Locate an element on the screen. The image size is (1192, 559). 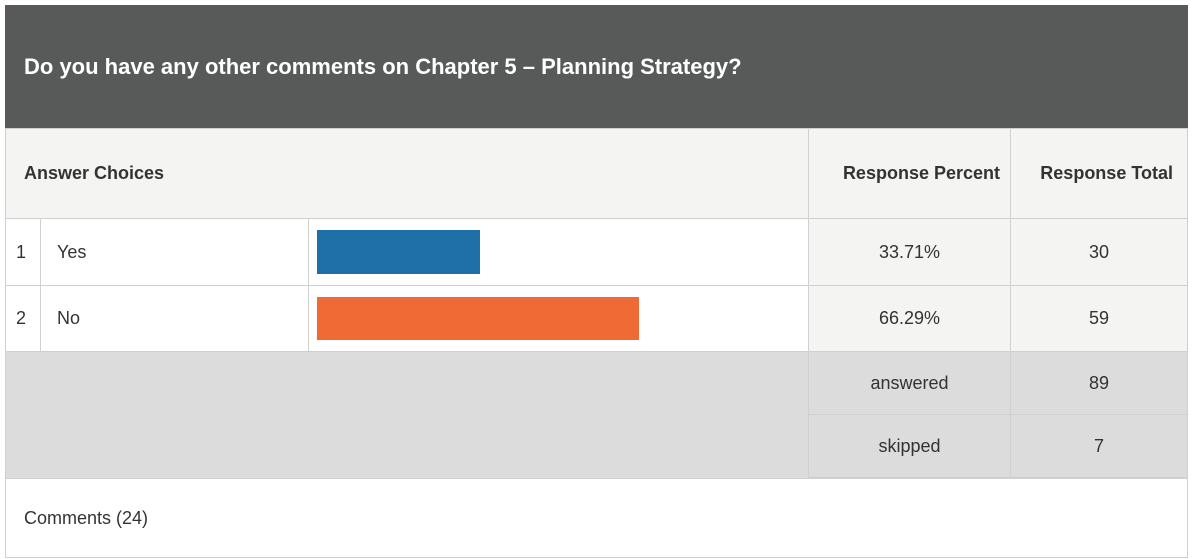
comments: Comments (24) is located at coordinates (596, 518).